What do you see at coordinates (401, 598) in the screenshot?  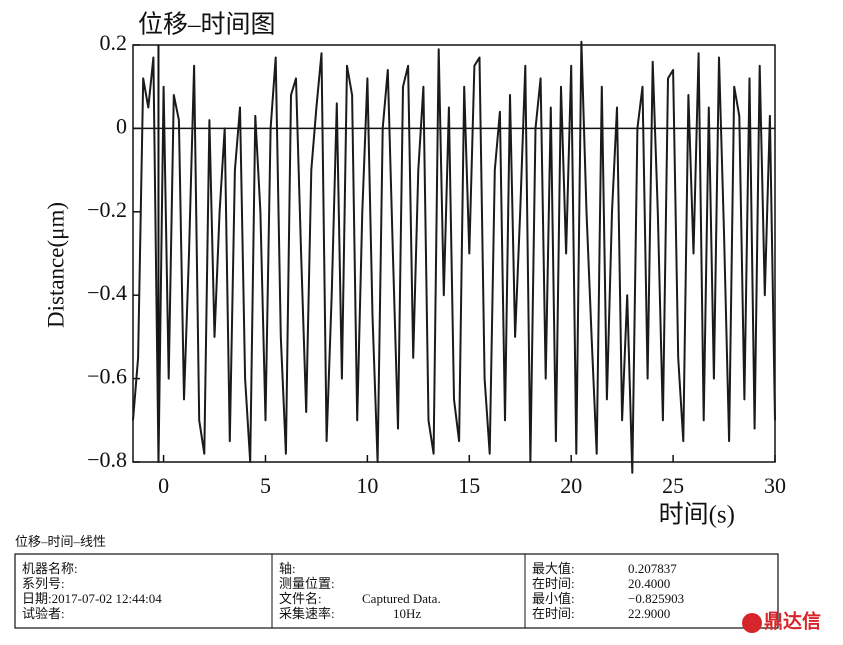 I see `table-value: Captured Data.` at bounding box center [401, 598].